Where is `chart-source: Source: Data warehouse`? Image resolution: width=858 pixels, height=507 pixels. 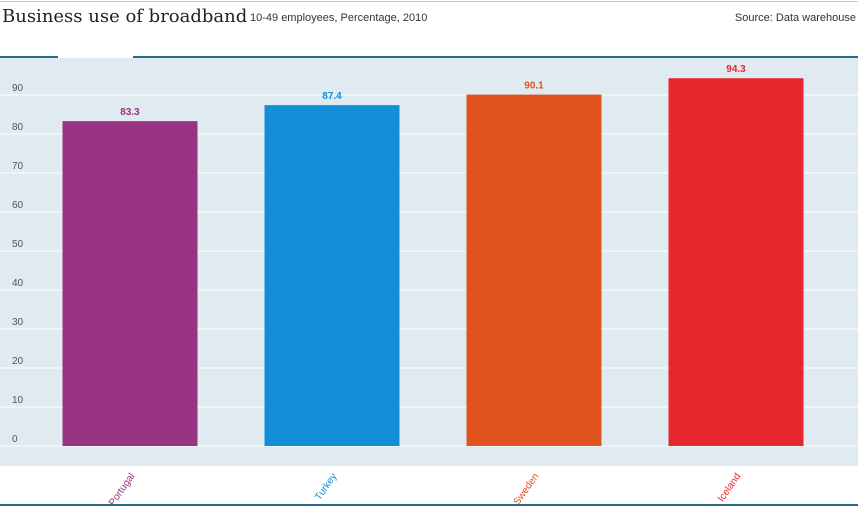 chart-source: Source: Data warehouse is located at coordinates (795, 18).